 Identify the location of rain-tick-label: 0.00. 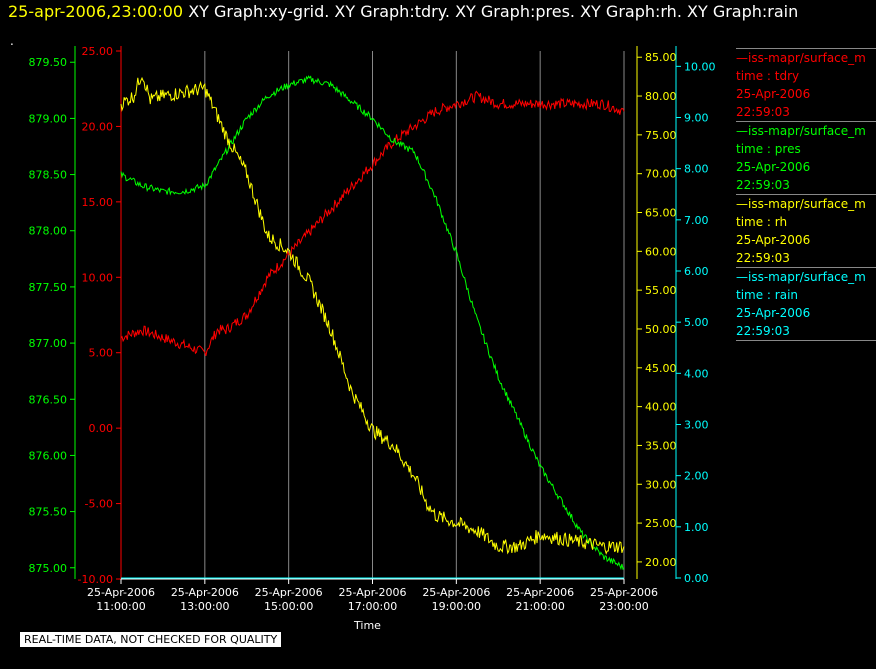
(696, 578).